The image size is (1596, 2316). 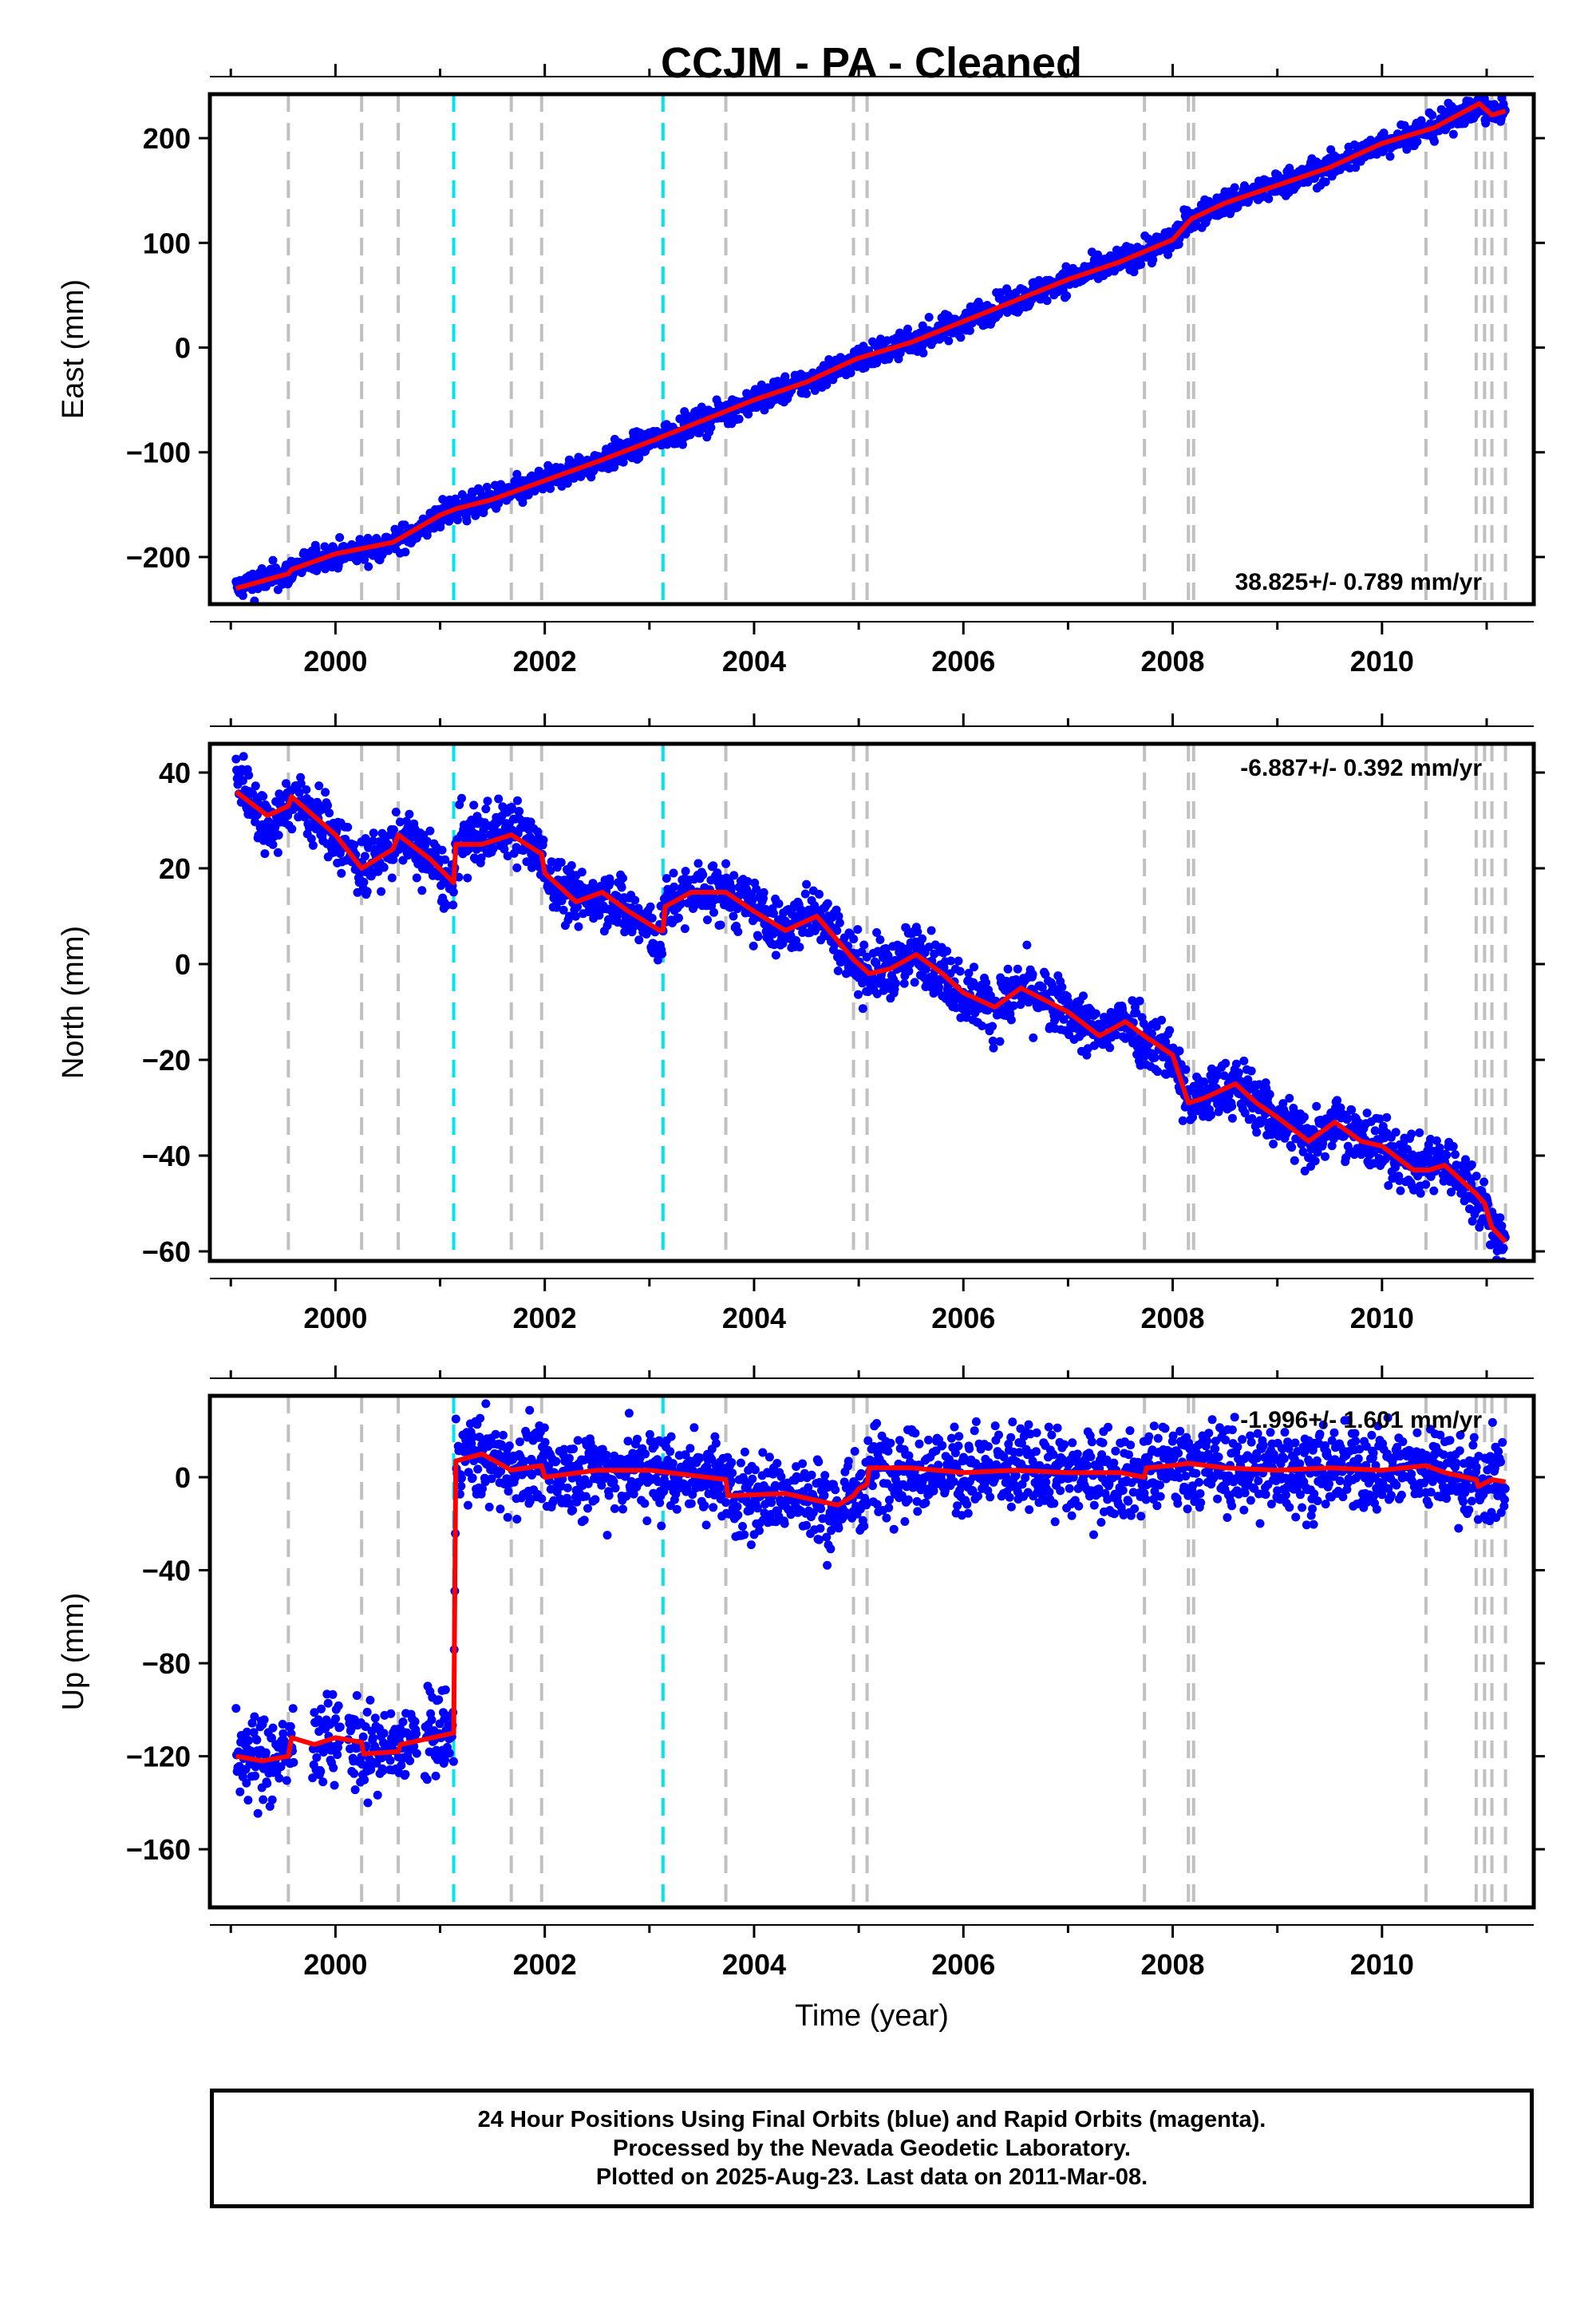 What do you see at coordinates (166, 1156) in the screenshot?
I see `y-tick-label: −40` at bounding box center [166, 1156].